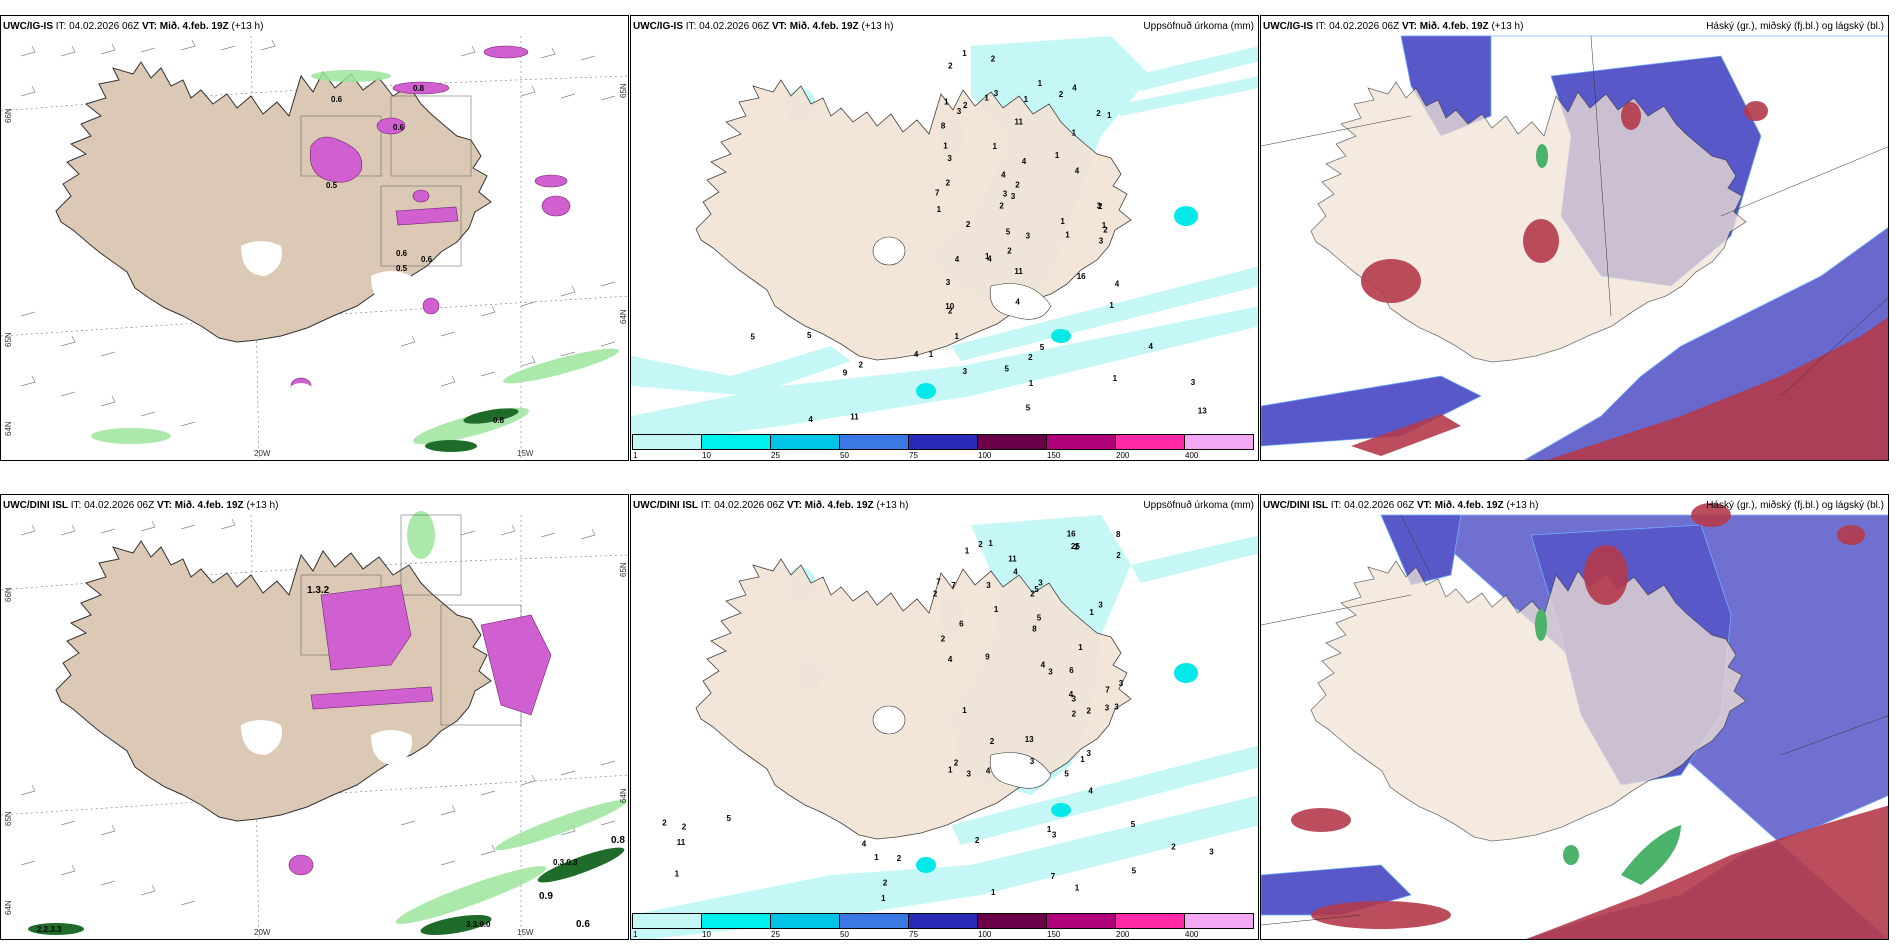  I want to click on map-ig-wind: 0.6 0.5 0.6 0.8 0.6 0.5 0.6 0.8, so click(314, 247).